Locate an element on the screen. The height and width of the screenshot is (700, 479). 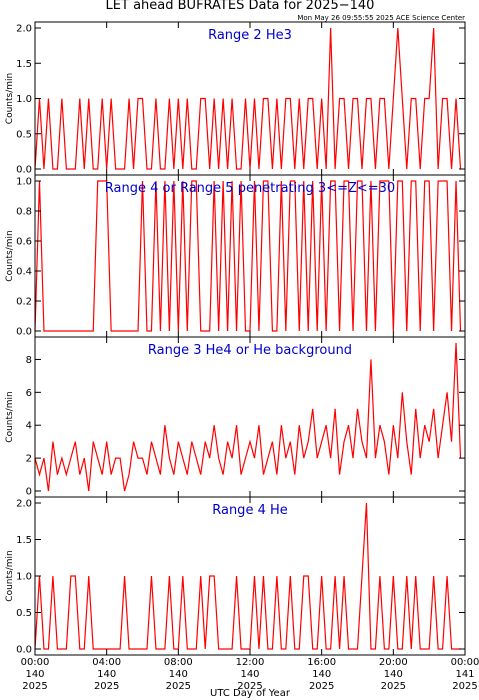
y-tick-label: 6 is located at coordinates (29, 393).